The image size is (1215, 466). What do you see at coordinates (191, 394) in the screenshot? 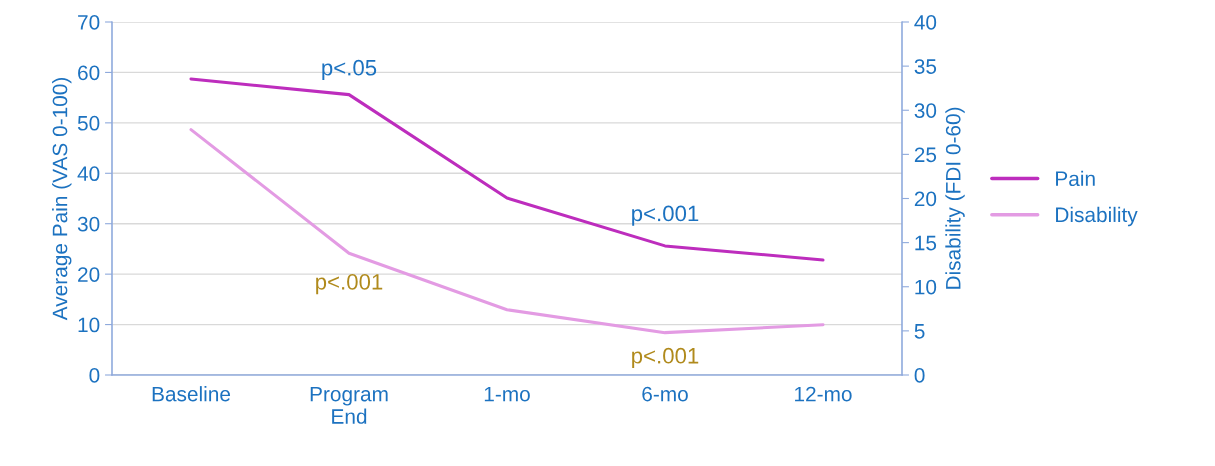
I see `x-tick-label: Baseline` at bounding box center [191, 394].